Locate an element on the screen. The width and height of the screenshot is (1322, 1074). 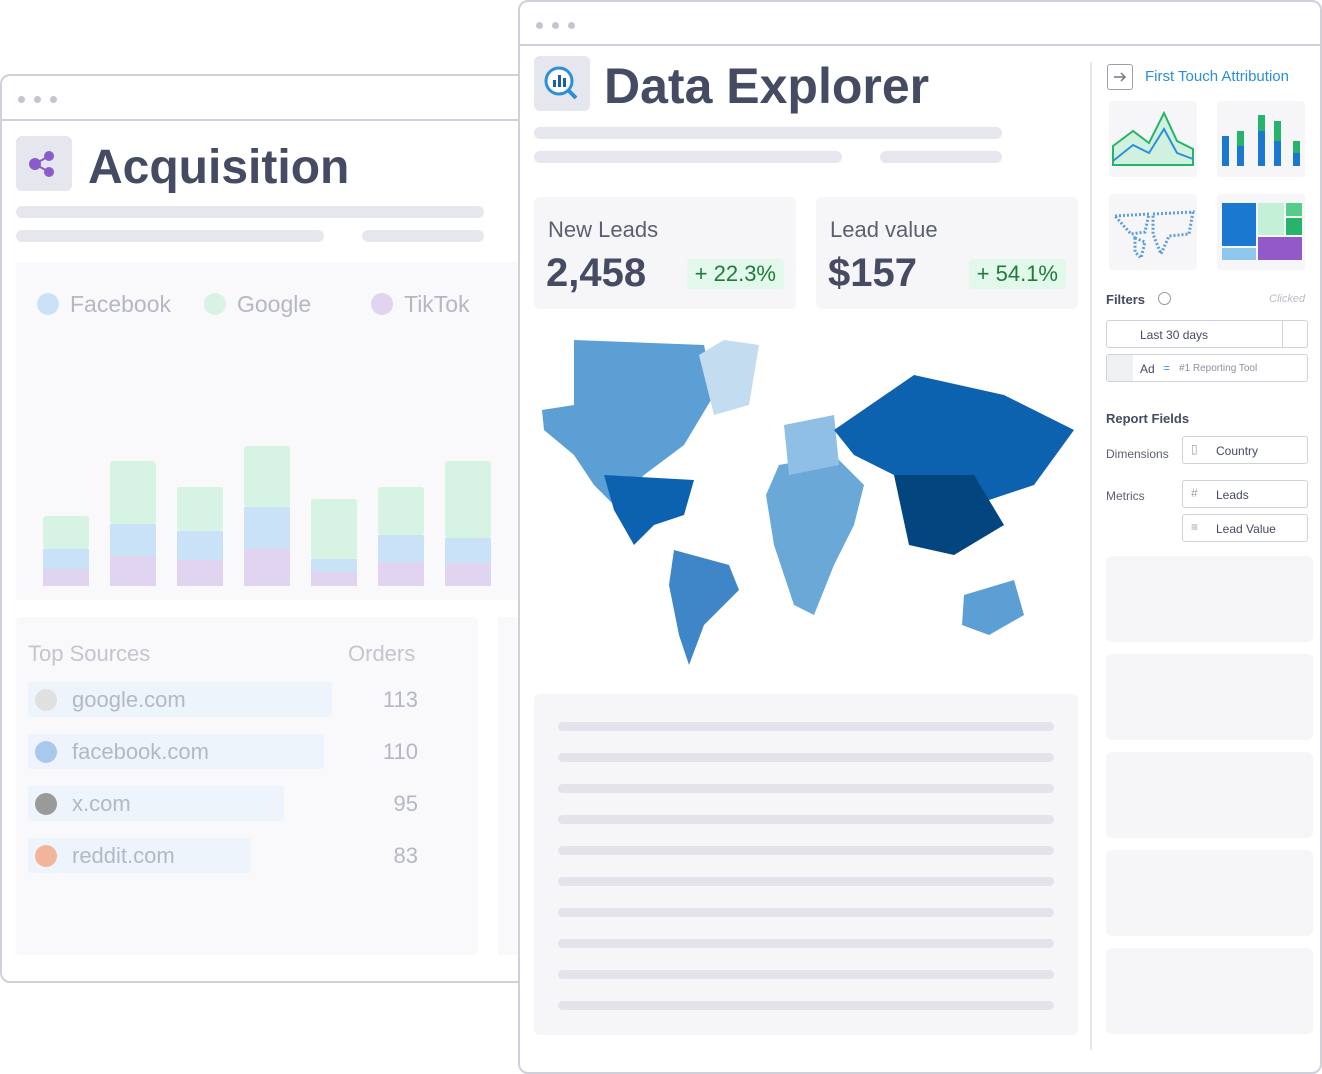
source-name: x.com is located at coordinates (101, 803).